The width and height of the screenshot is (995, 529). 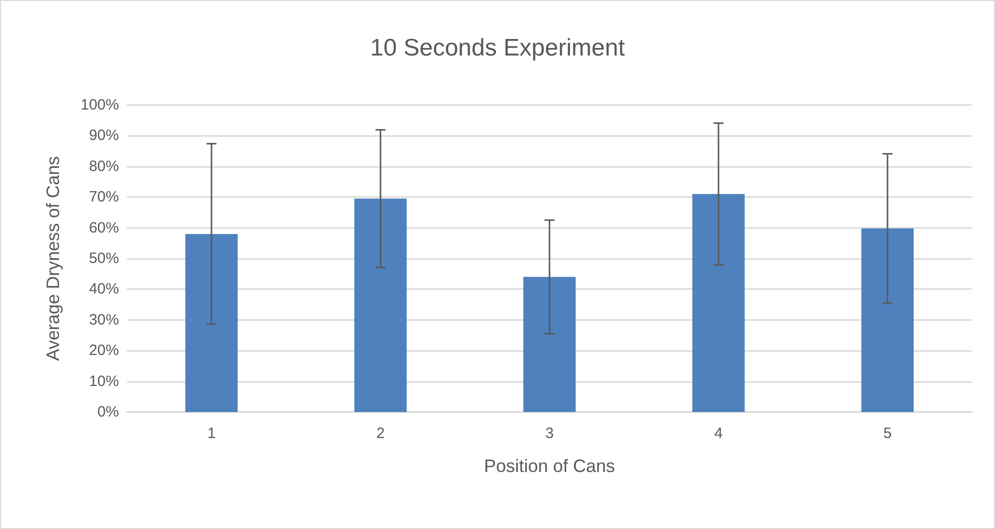 What do you see at coordinates (103, 289) in the screenshot?
I see `y-tick-label: 40%` at bounding box center [103, 289].